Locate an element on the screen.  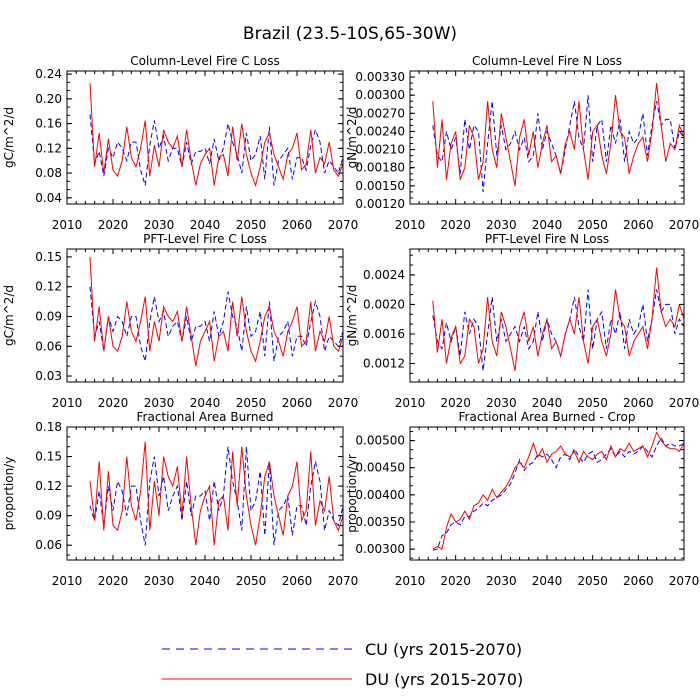
y-tick-label: 0.00240 is located at coordinates (380, 131).